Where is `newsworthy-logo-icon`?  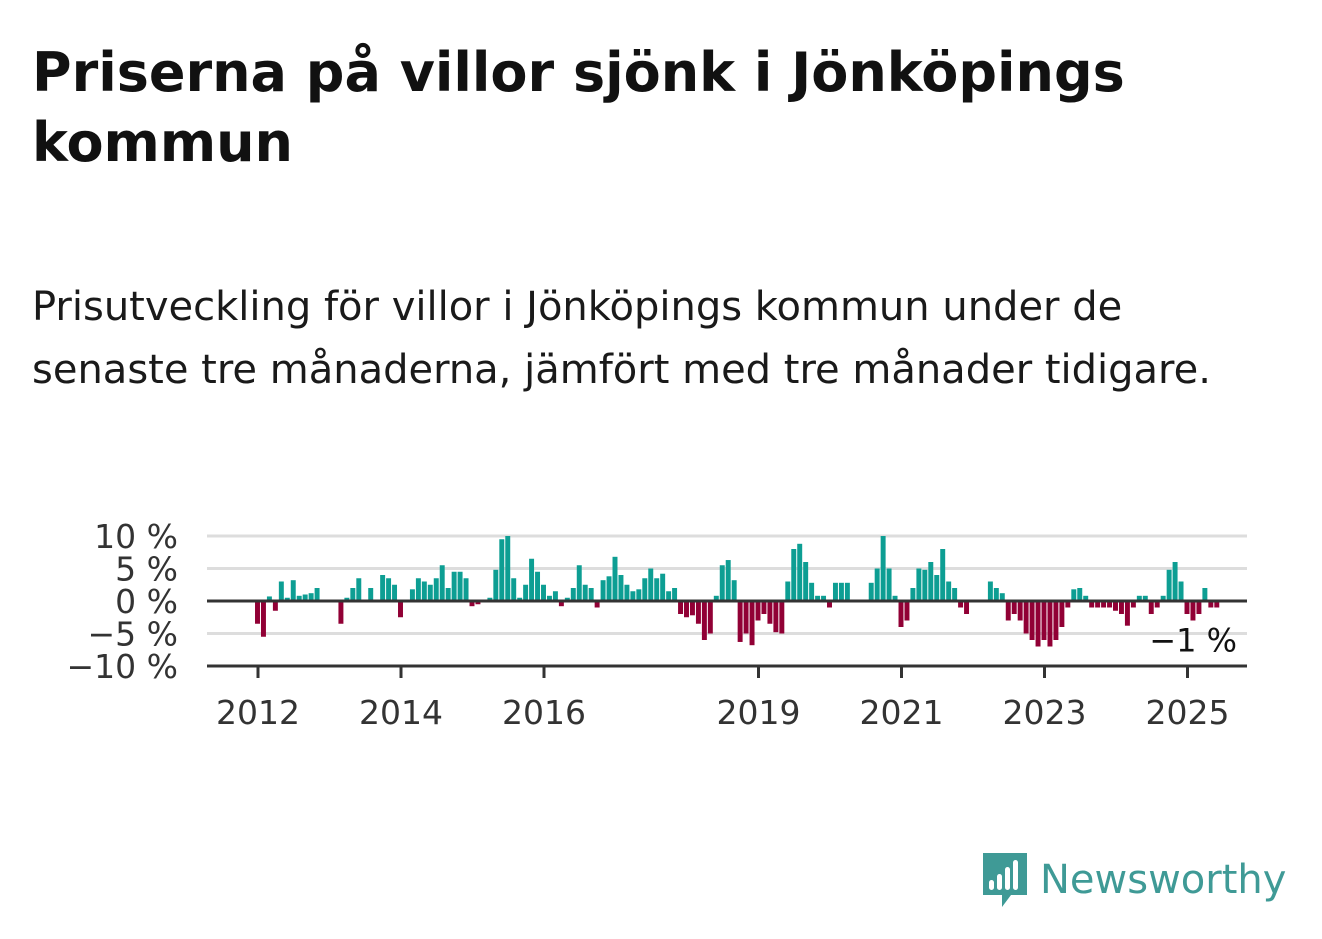
newsworthy-logo-icon is located at coordinates (1005, 880).